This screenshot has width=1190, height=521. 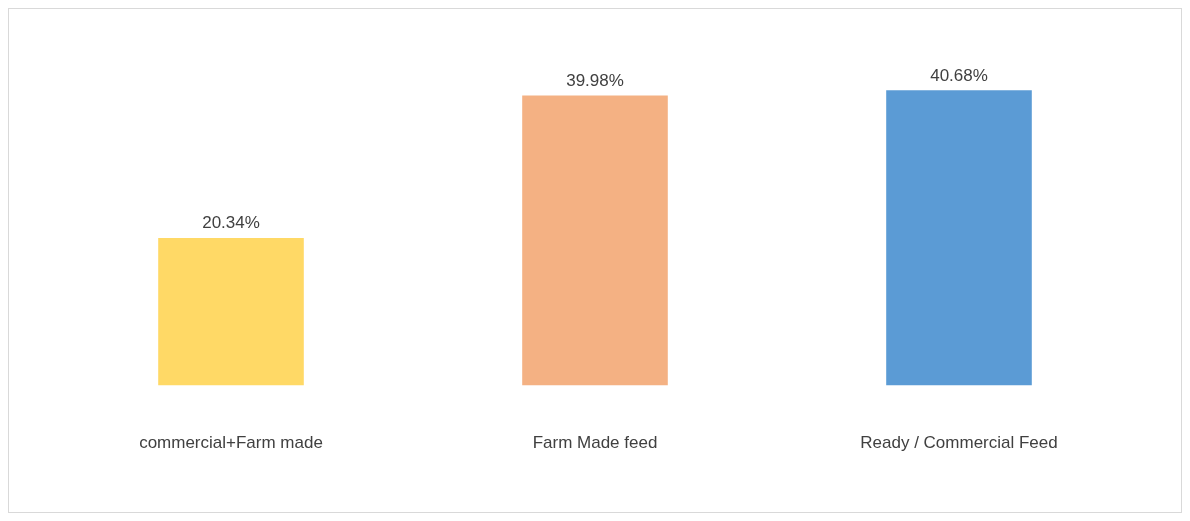 What do you see at coordinates (595, 443) in the screenshot?
I see `x-tick-label: Farm Made feed` at bounding box center [595, 443].